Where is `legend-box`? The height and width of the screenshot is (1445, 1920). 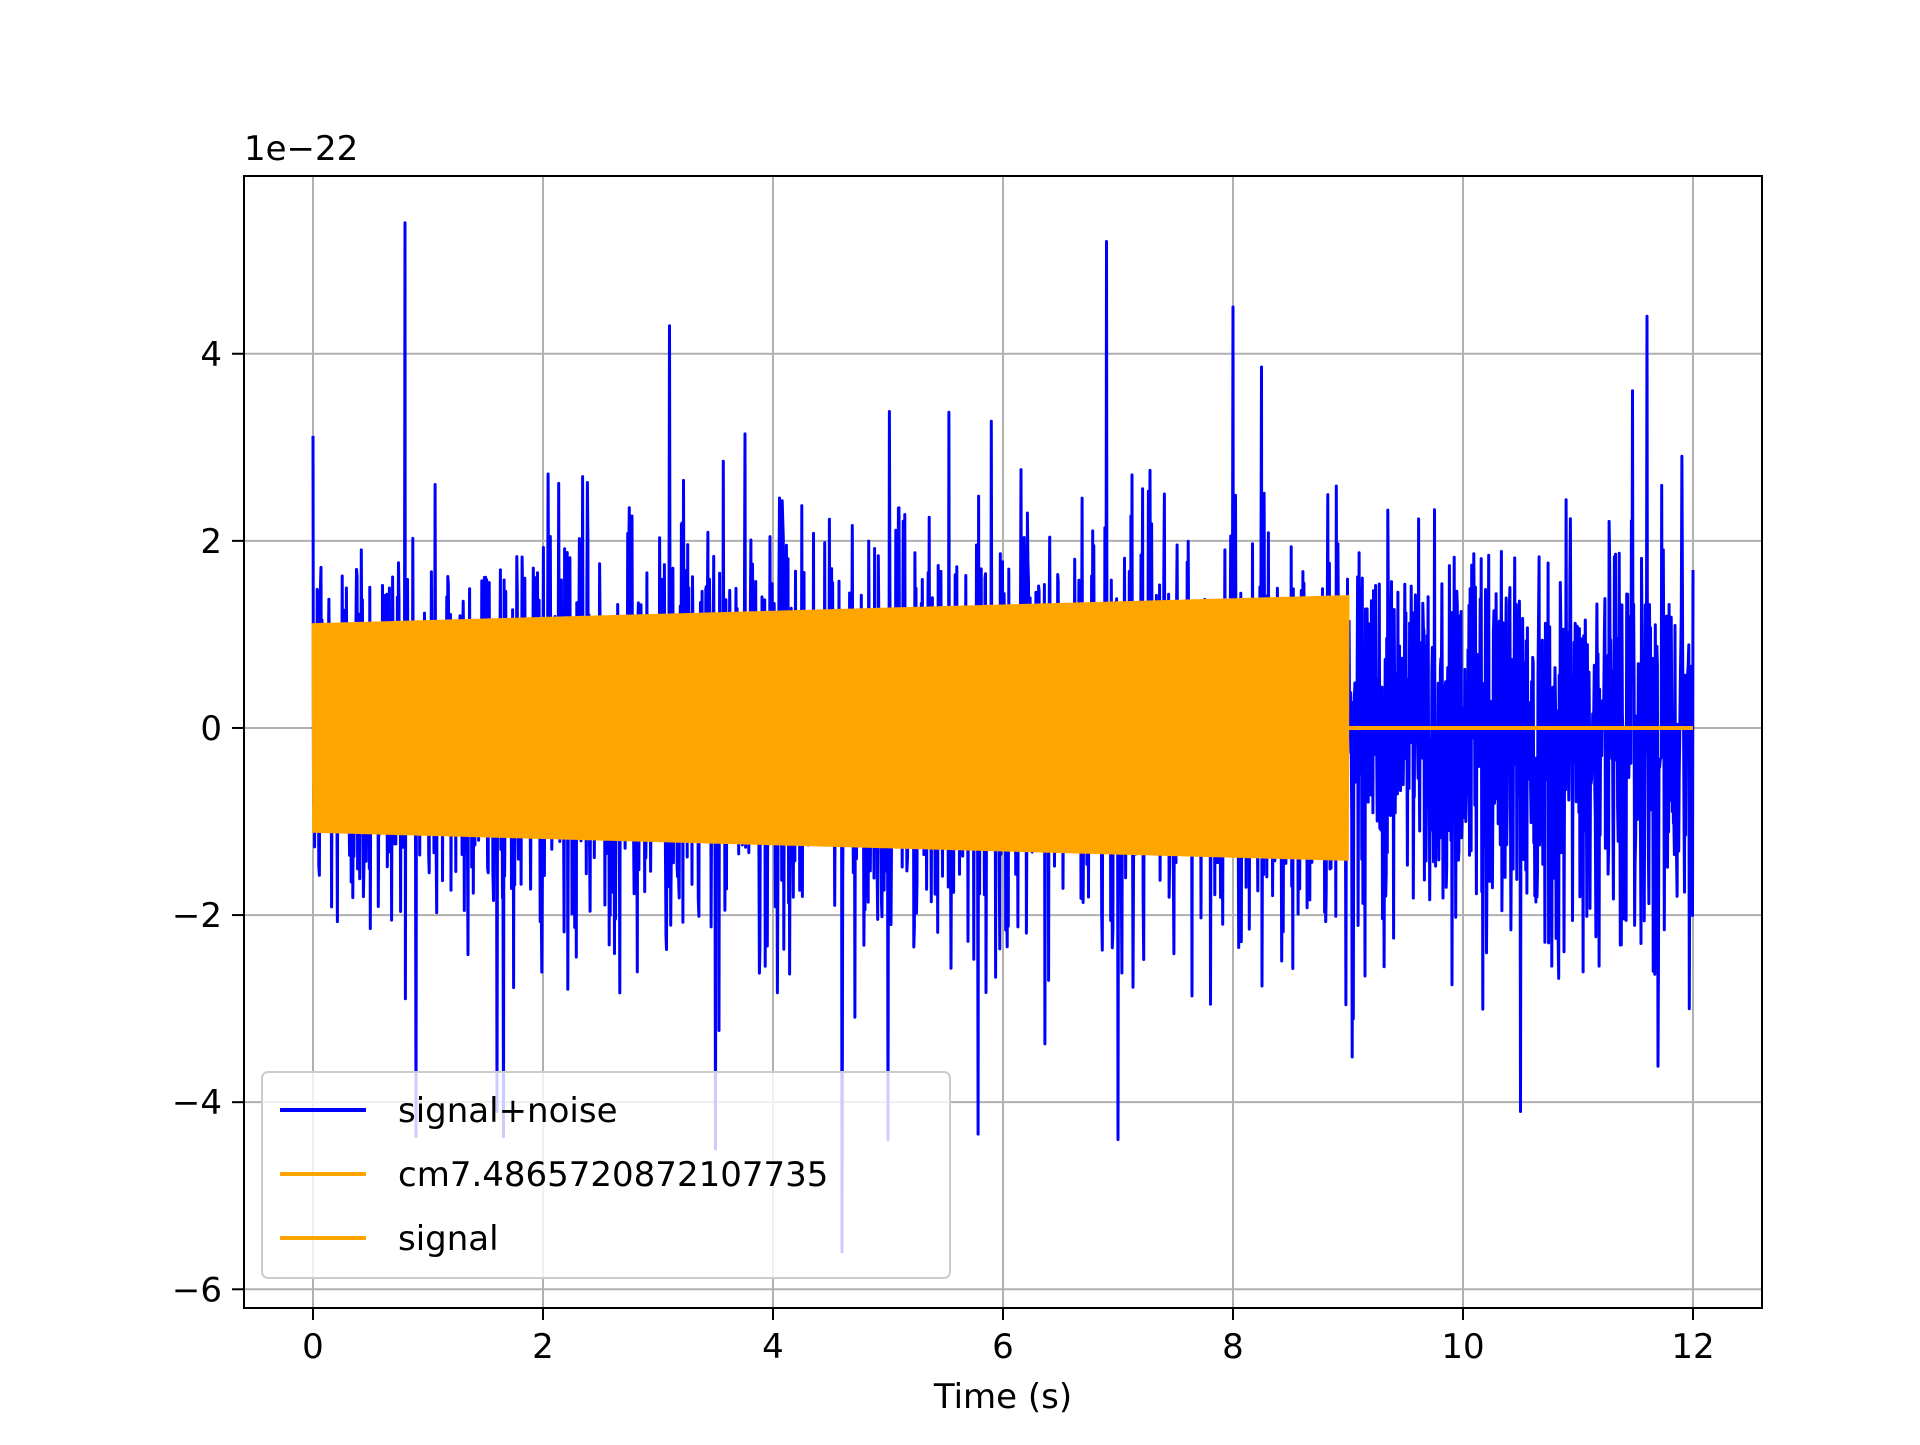 legend-box is located at coordinates (606, 1175).